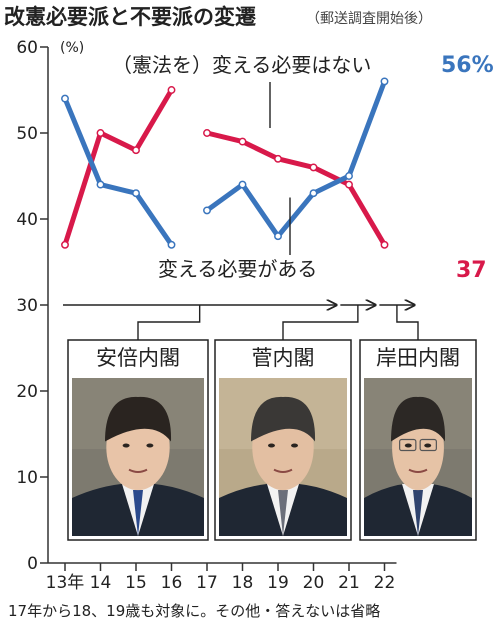 The image size is (500, 626). I want to click on series-label-no-change: （憲法を）変える必要はない, so click(241, 65).